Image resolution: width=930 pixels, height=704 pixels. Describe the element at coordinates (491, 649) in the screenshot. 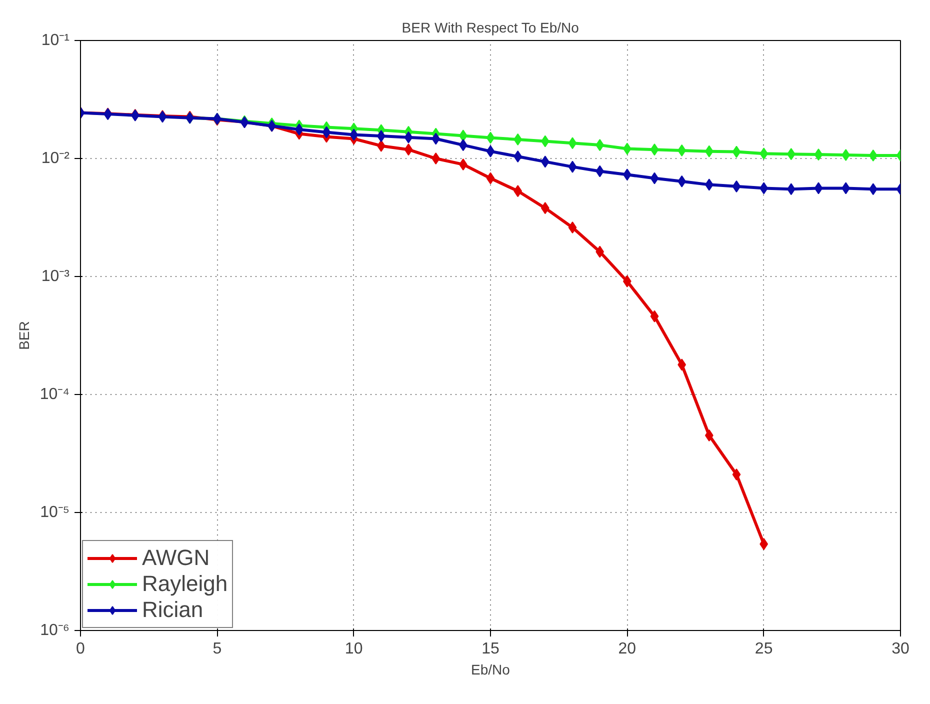

I see `x-tick-label: 15` at that location.